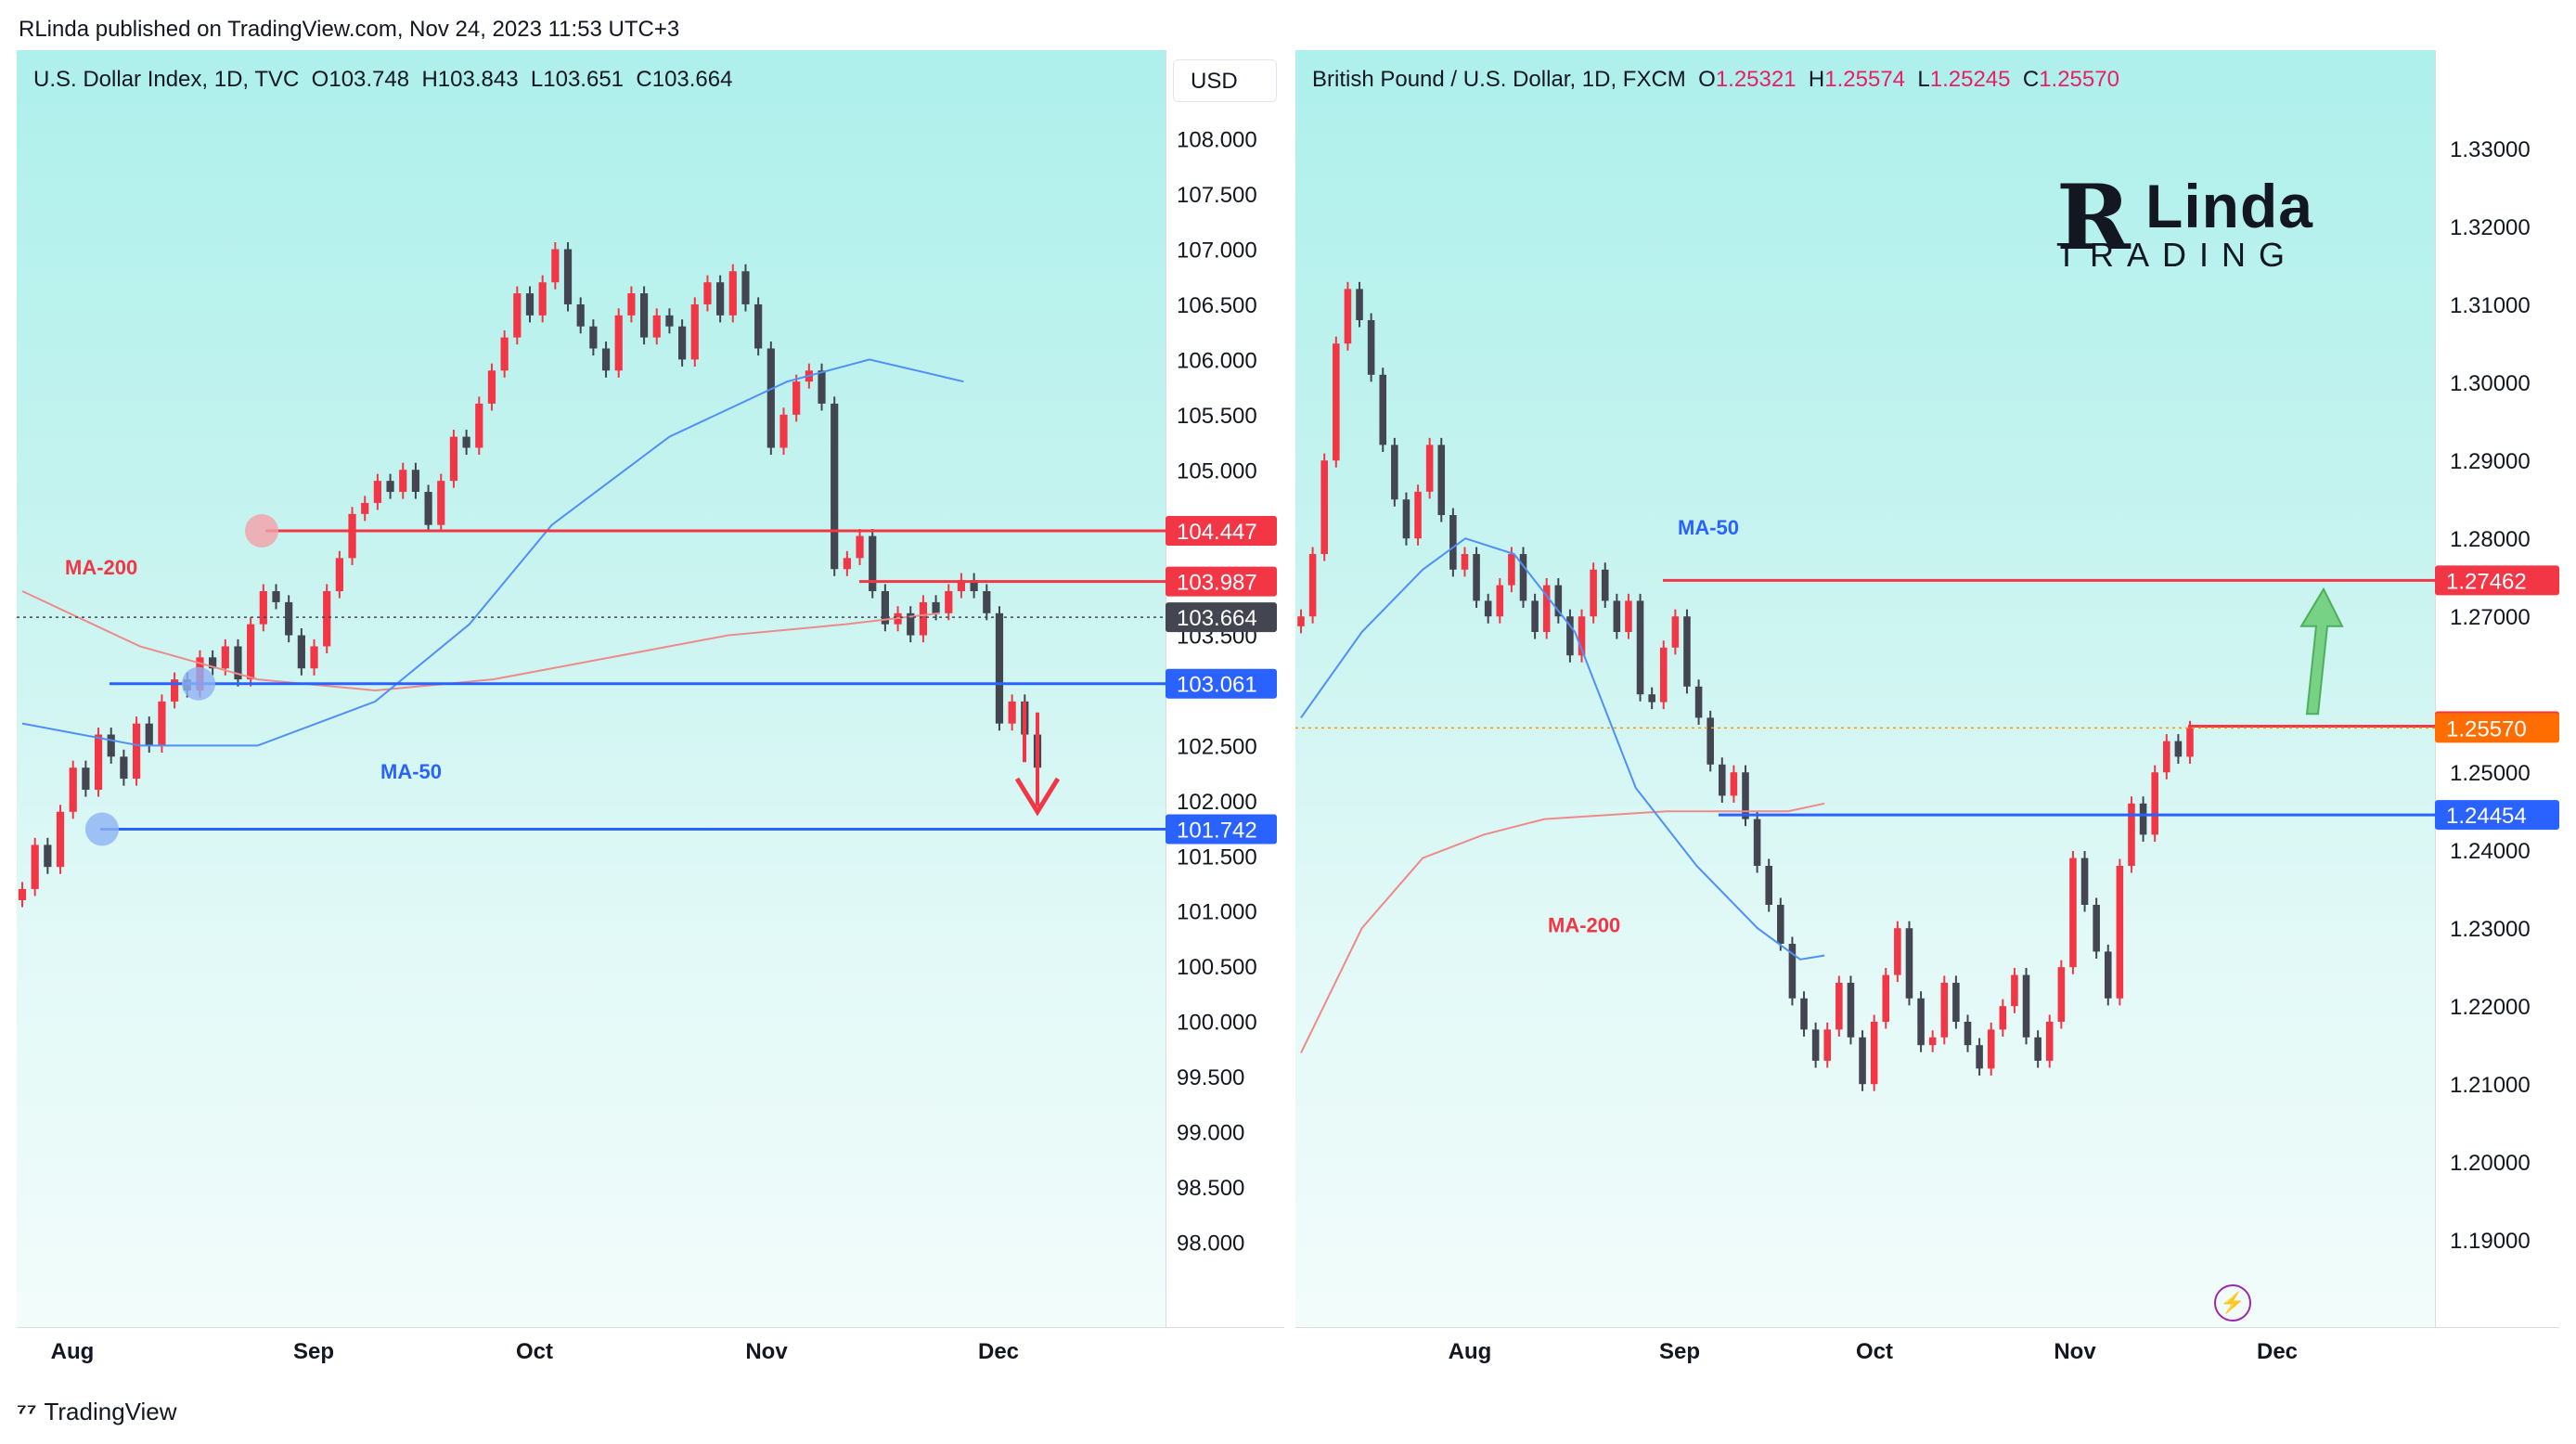 The height and width of the screenshot is (1444, 2576). I want to click on price-tick-label: 100.000, so click(1217, 1023).